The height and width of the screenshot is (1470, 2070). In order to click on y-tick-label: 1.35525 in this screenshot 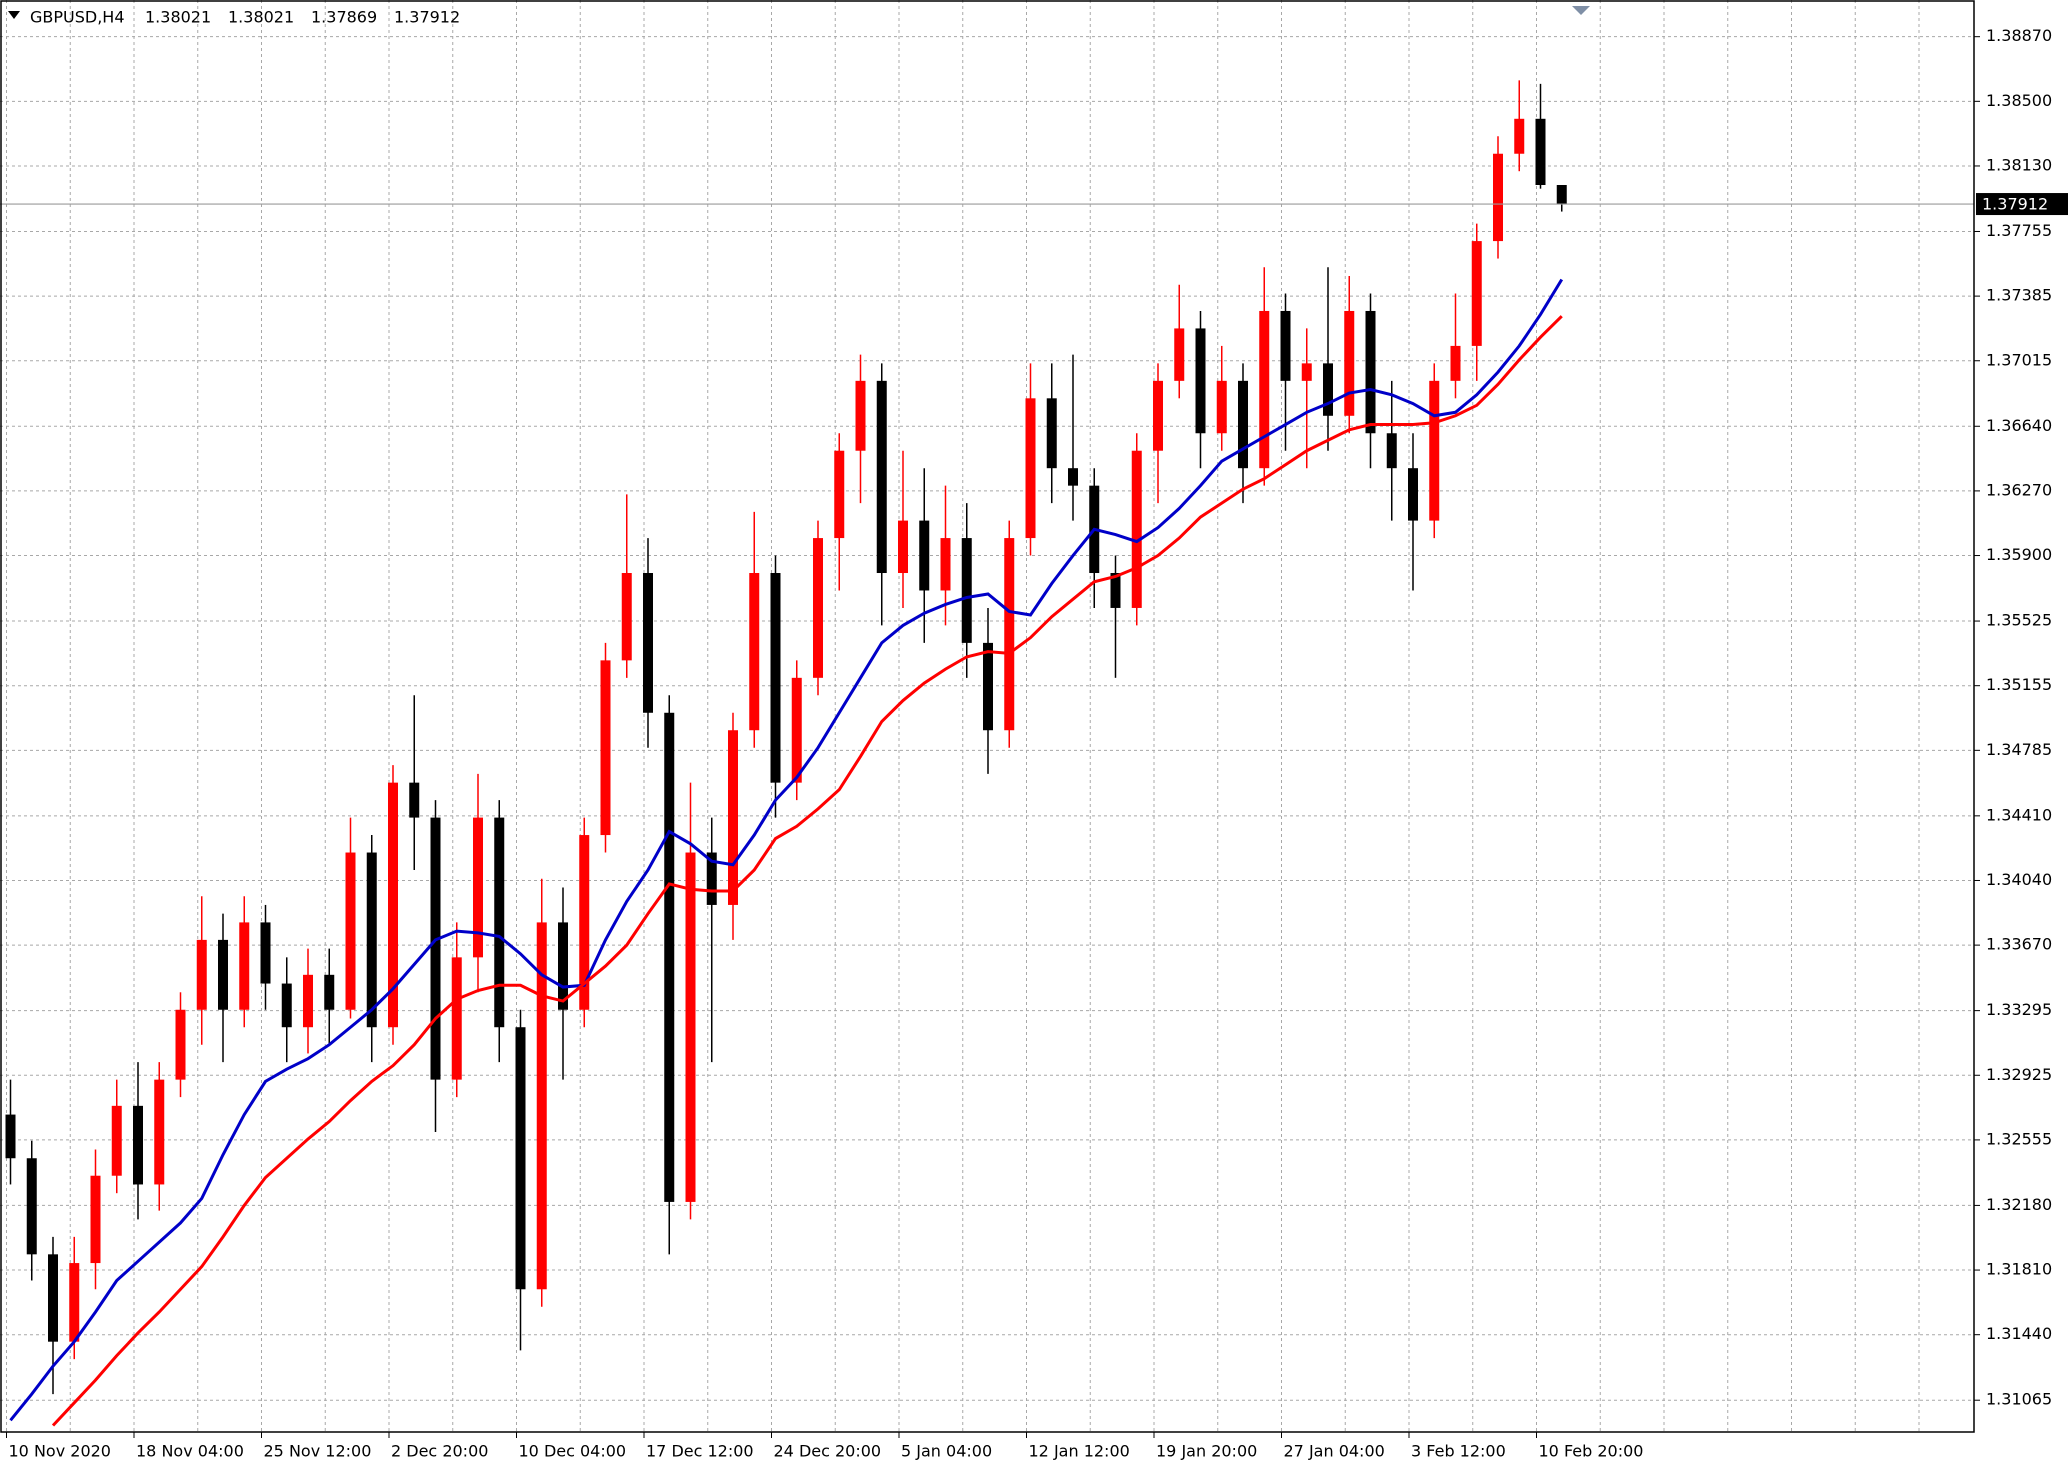, I will do `click(2019, 620)`.